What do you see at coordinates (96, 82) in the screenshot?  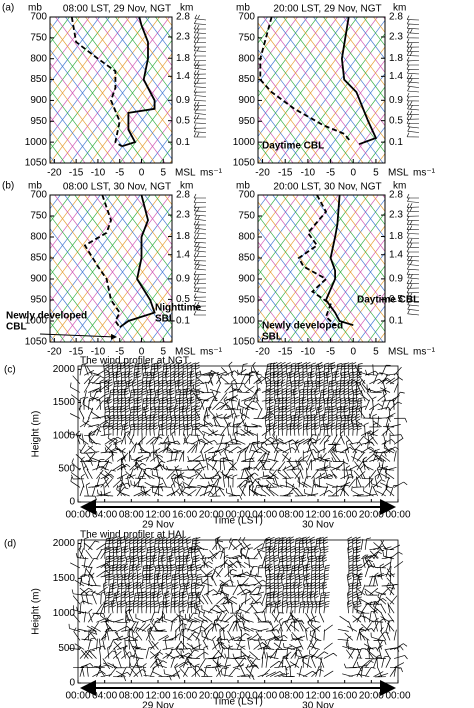 I see `dewpoint-line` at bounding box center [96, 82].